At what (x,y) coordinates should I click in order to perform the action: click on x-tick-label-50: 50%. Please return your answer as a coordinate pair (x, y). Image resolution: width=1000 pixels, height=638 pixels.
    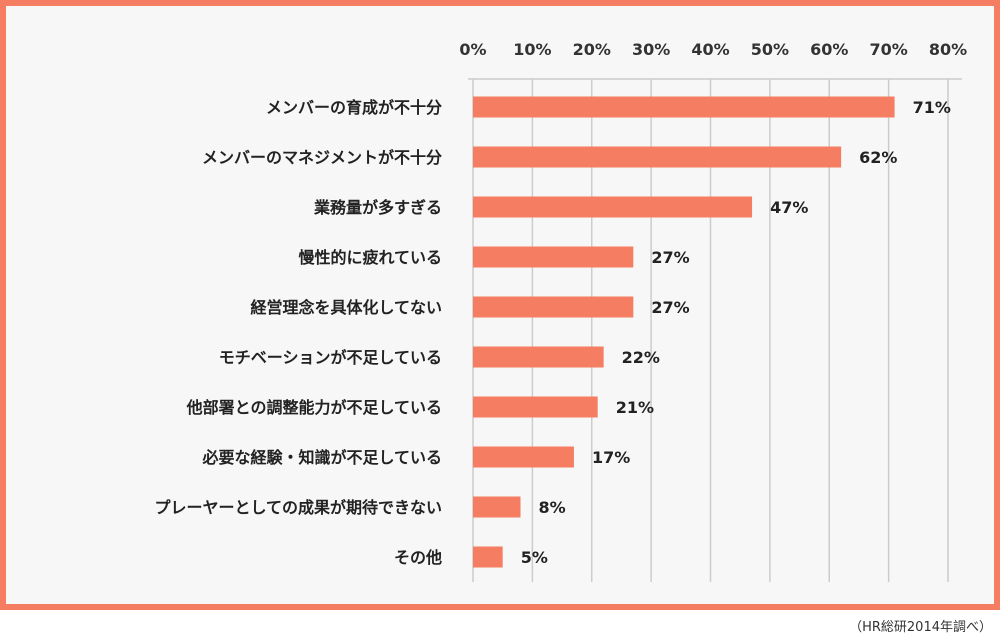
    Looking at the image, I should click on (770, 49).